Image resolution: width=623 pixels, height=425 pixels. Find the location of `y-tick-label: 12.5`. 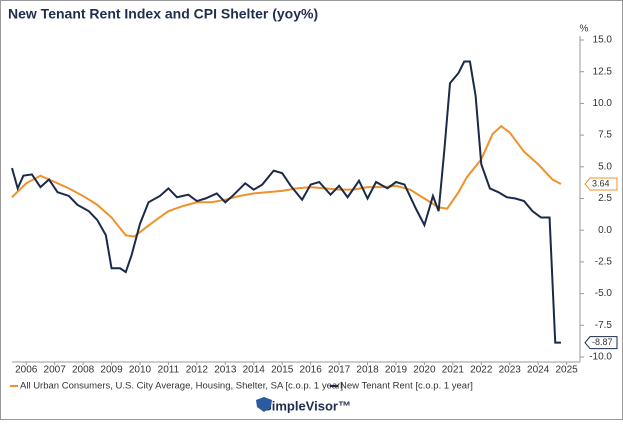

y-tick-label: 12.5 is located at coordinates (603, 71).